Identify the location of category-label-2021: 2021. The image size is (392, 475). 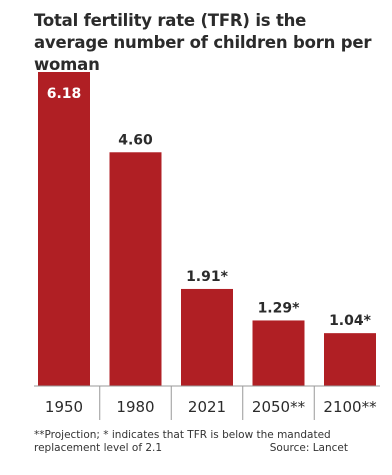
(207, 407).